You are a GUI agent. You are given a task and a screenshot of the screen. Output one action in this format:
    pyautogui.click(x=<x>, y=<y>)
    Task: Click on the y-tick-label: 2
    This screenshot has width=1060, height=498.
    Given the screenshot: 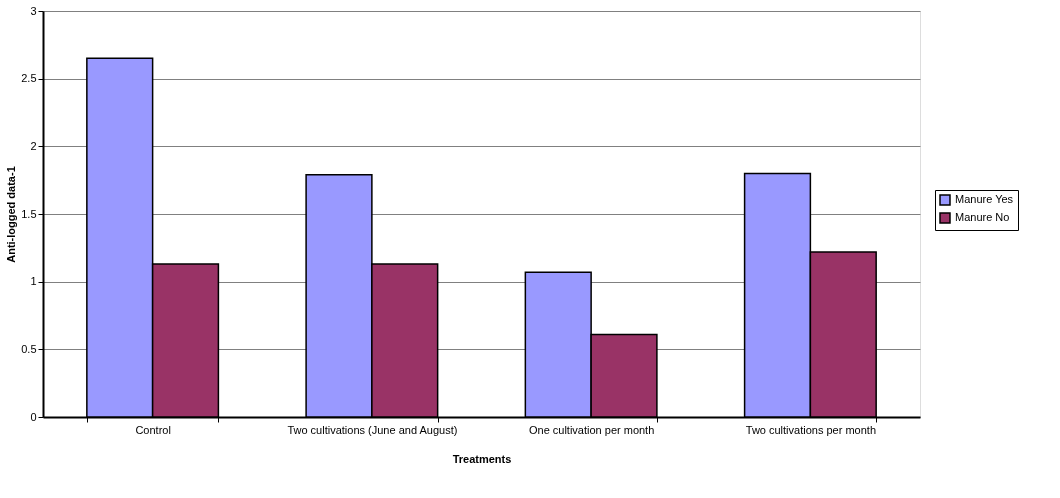 What is the action you would take?
    pyautogui.click(x=33, y=145)
    